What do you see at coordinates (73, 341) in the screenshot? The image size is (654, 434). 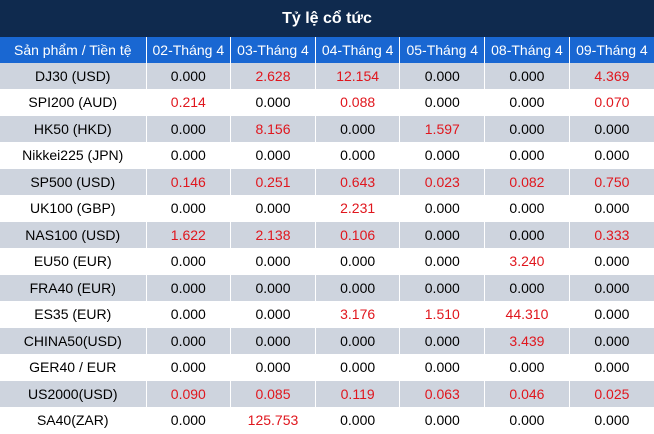 I see `product-cell: CHINA50(USD)` at bounding box center [73, 341].